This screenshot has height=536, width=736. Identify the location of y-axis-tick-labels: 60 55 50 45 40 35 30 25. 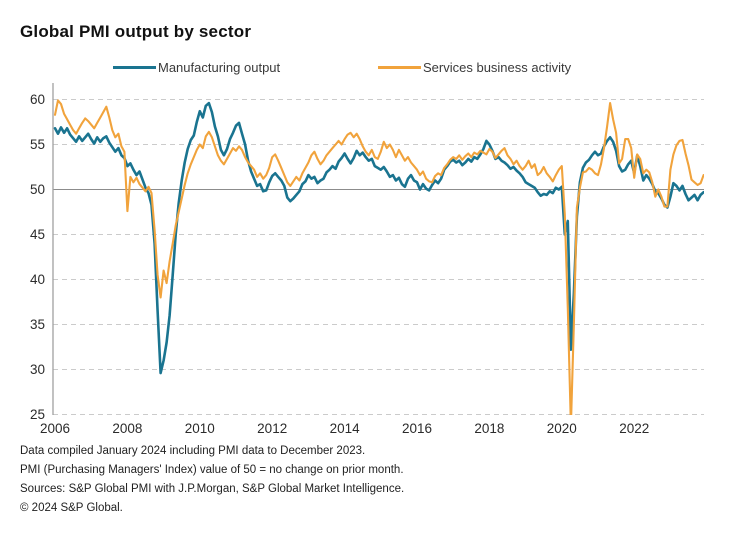
(37, 257).